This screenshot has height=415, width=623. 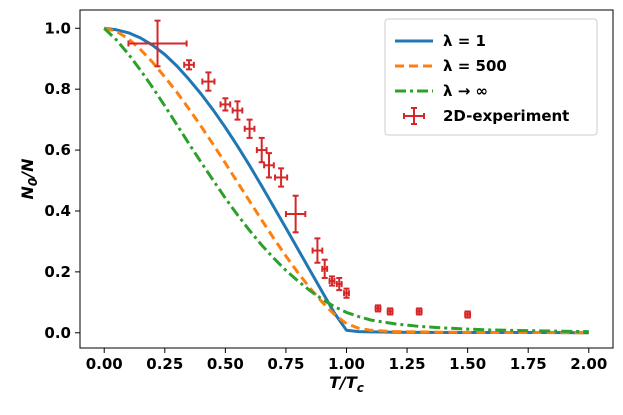 What do you see at coordinates (57, 272) in the screenshot?
I see `y-tick-label: 0.2` at bounding box center [57, 272].